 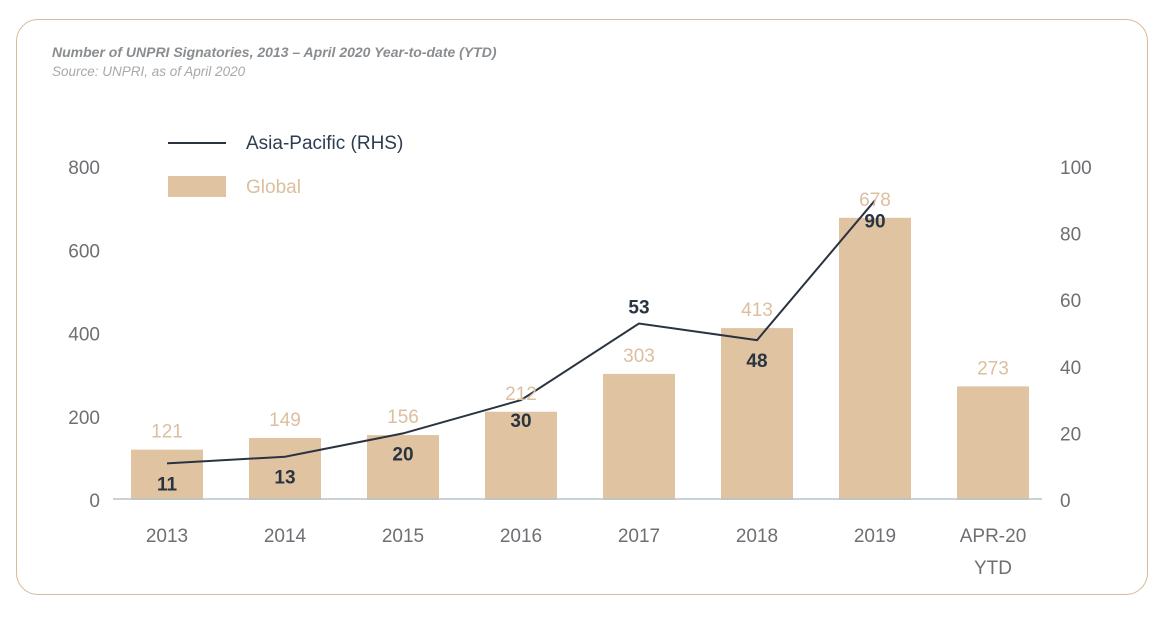 I want to click on legend: Asia-Pacific (RHS) Global, so click(x=285, y=165).